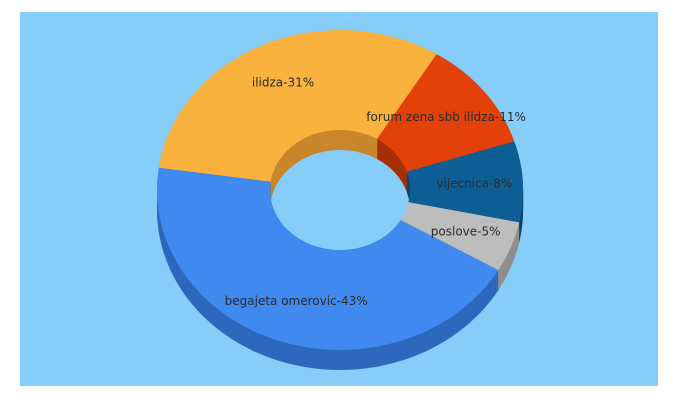 The height and width of the screenshot is (404, 680). I want to click on slice-label: ilidza-31%, so click(283, 83).